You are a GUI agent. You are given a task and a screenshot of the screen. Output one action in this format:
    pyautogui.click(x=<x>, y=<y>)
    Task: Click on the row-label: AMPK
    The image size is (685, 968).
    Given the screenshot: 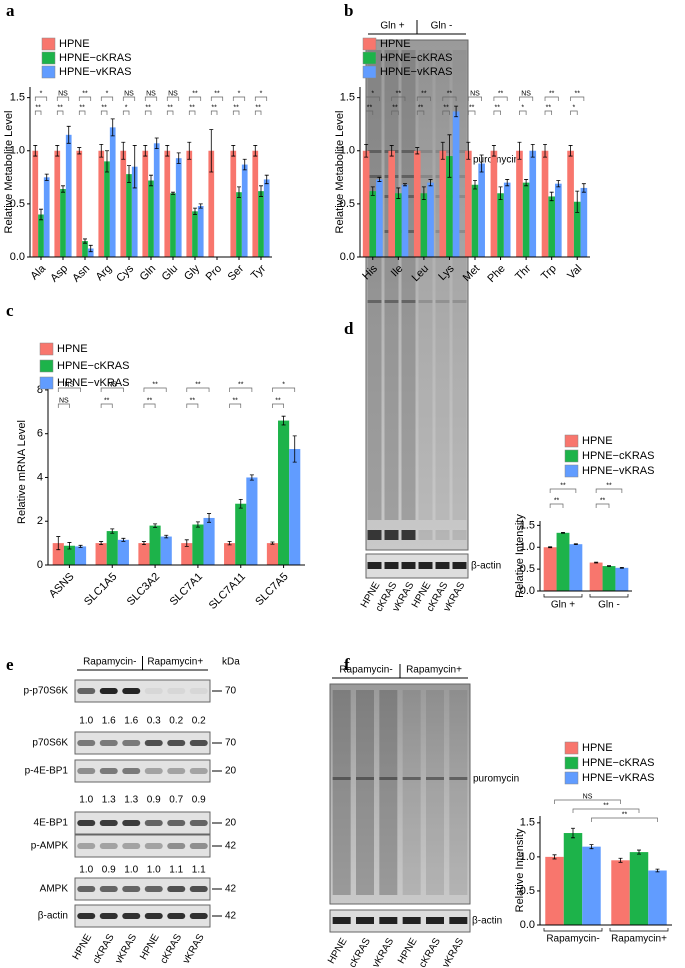 What is the action you would take?
    pyautogui.click(x=54, y=889)
    